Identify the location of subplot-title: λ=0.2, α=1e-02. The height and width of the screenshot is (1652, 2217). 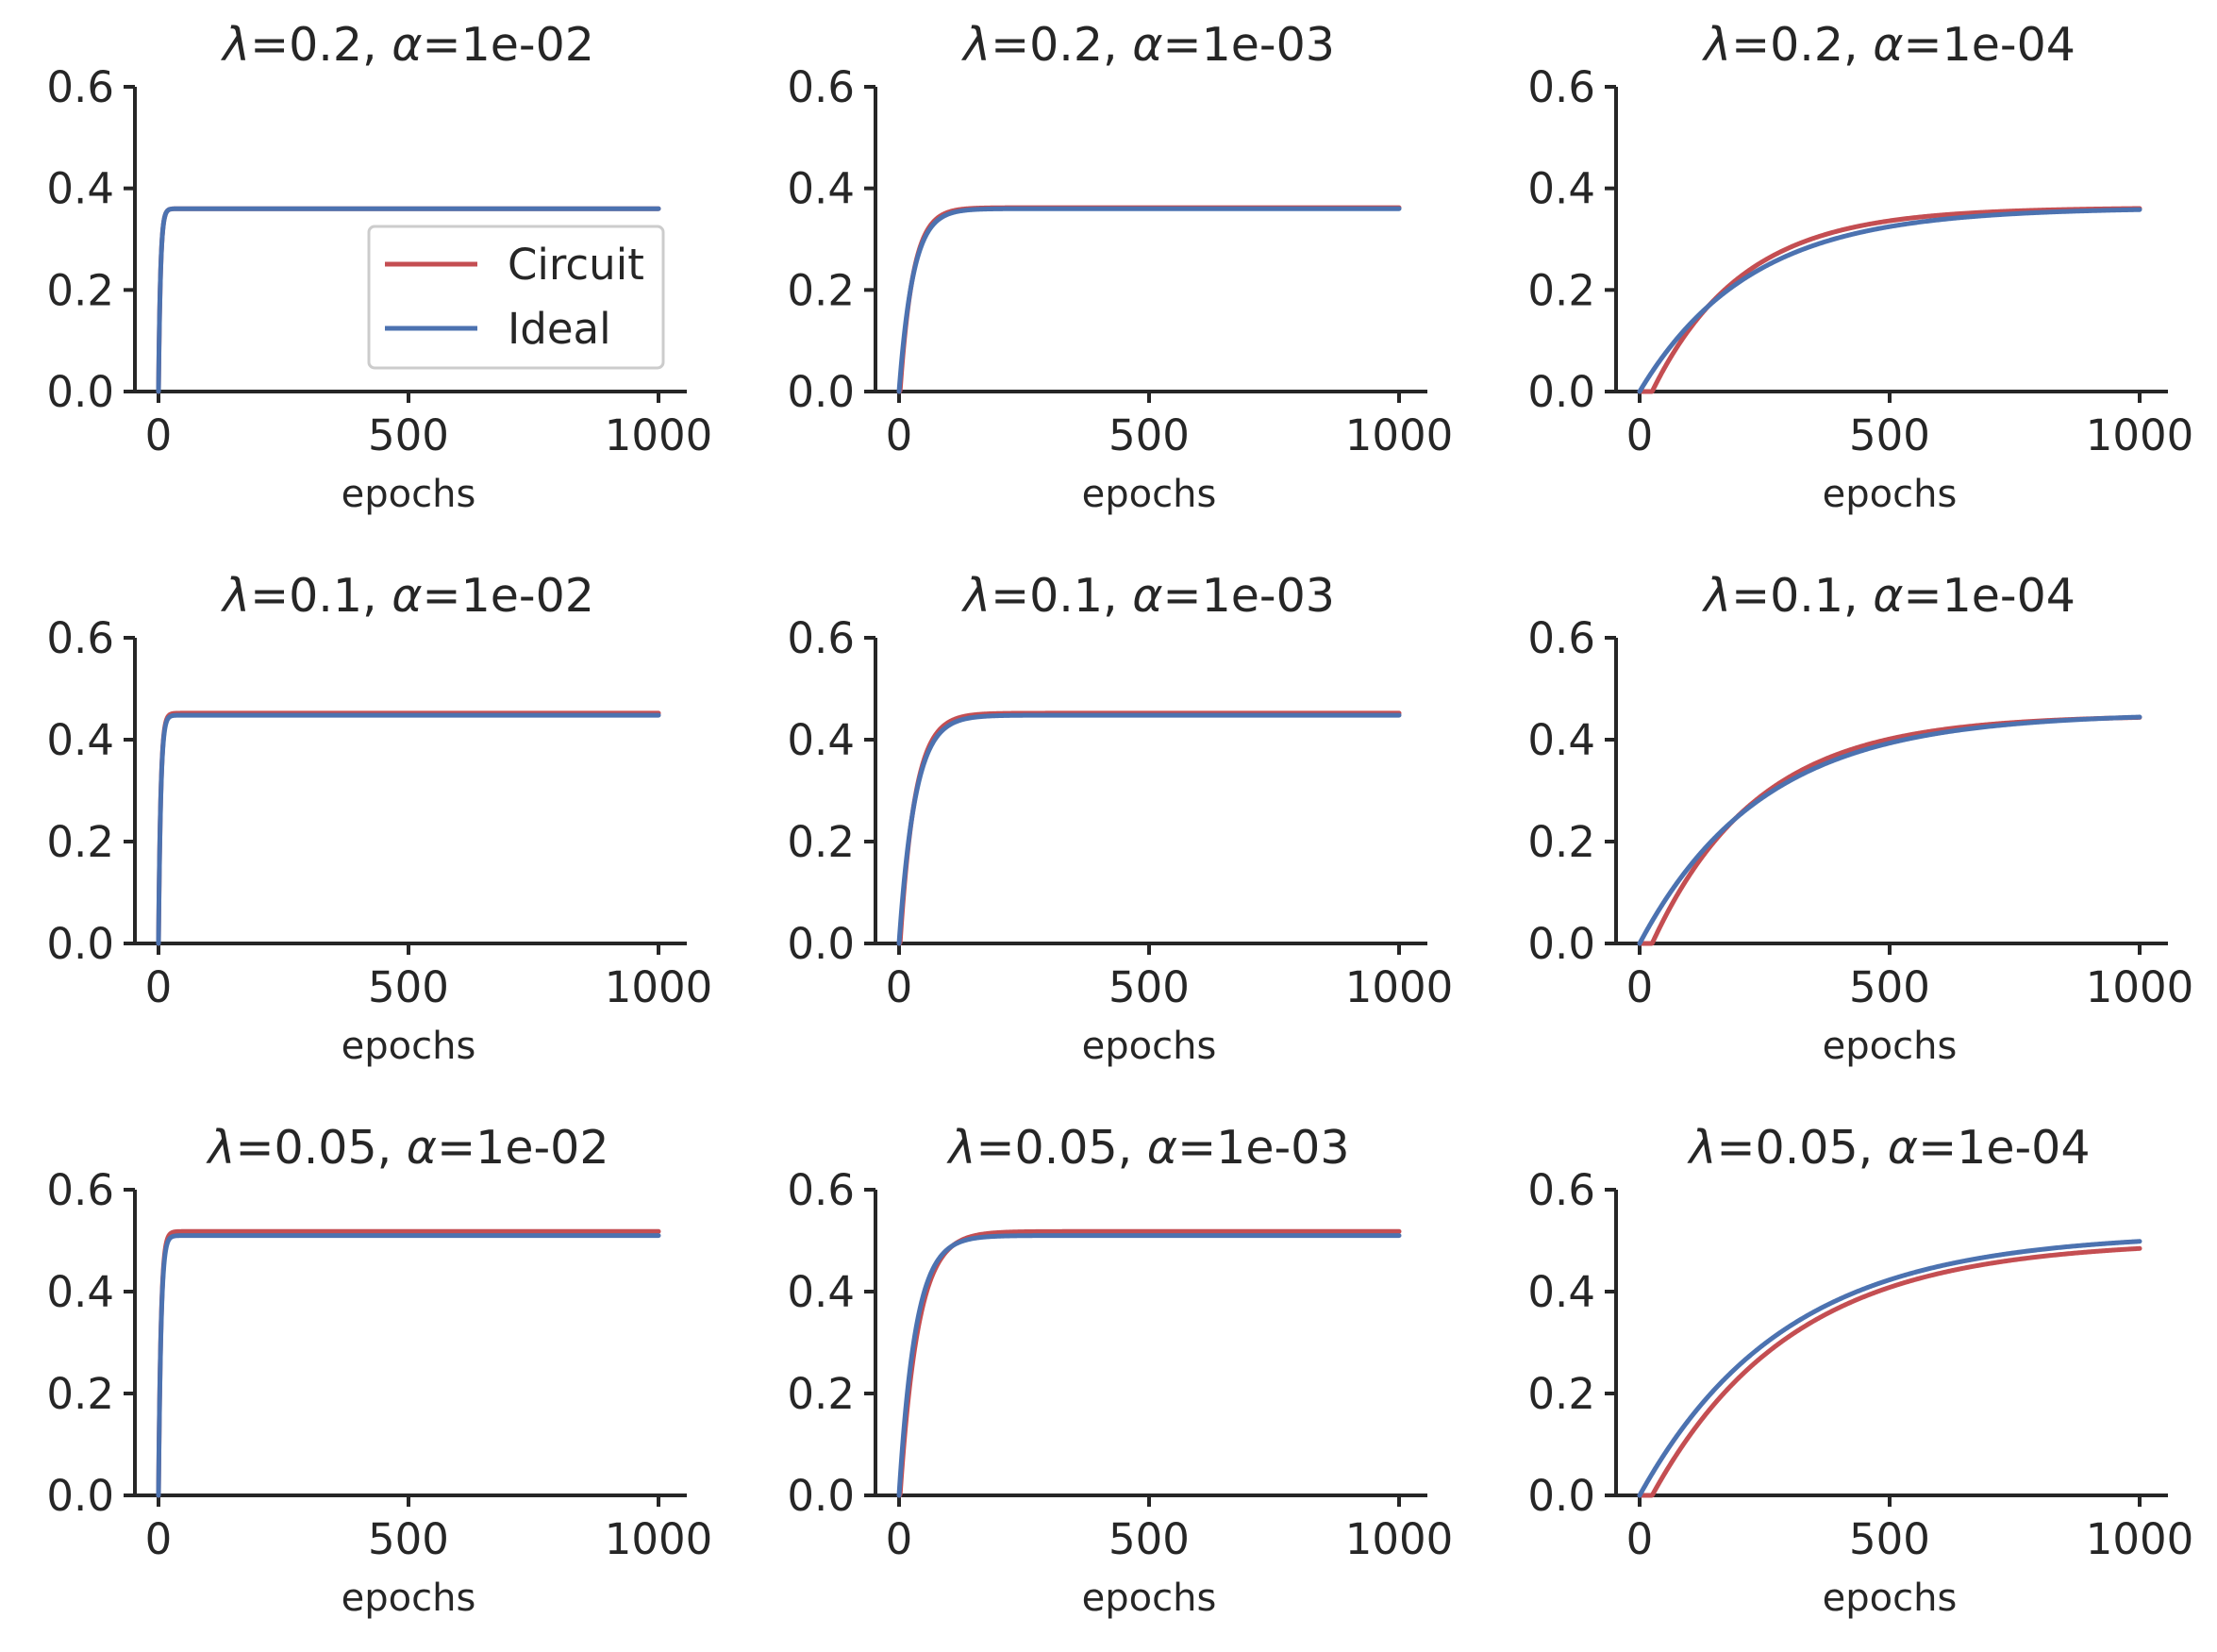
(407, 45).